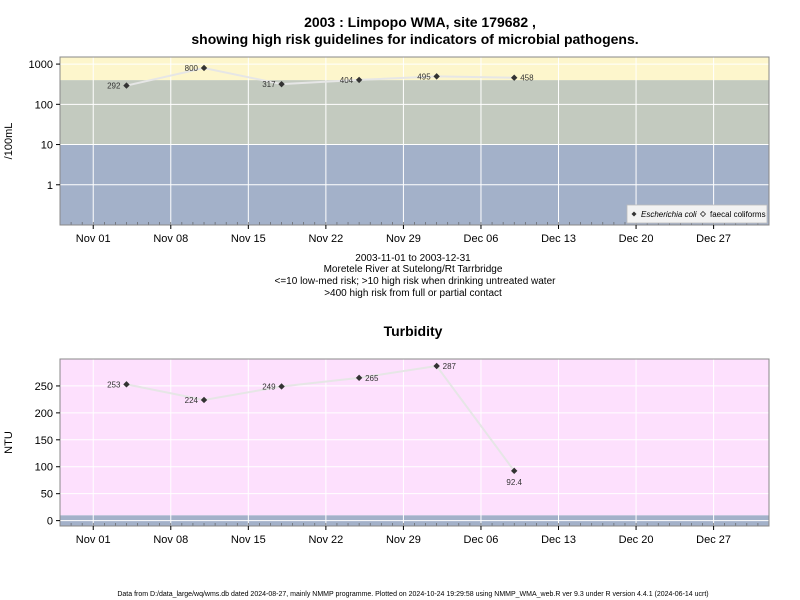 The image size is (800, 600). Describe the element at coordinates (44, 441) in the screenshot. I see `y-tick-label: 150` at that location.